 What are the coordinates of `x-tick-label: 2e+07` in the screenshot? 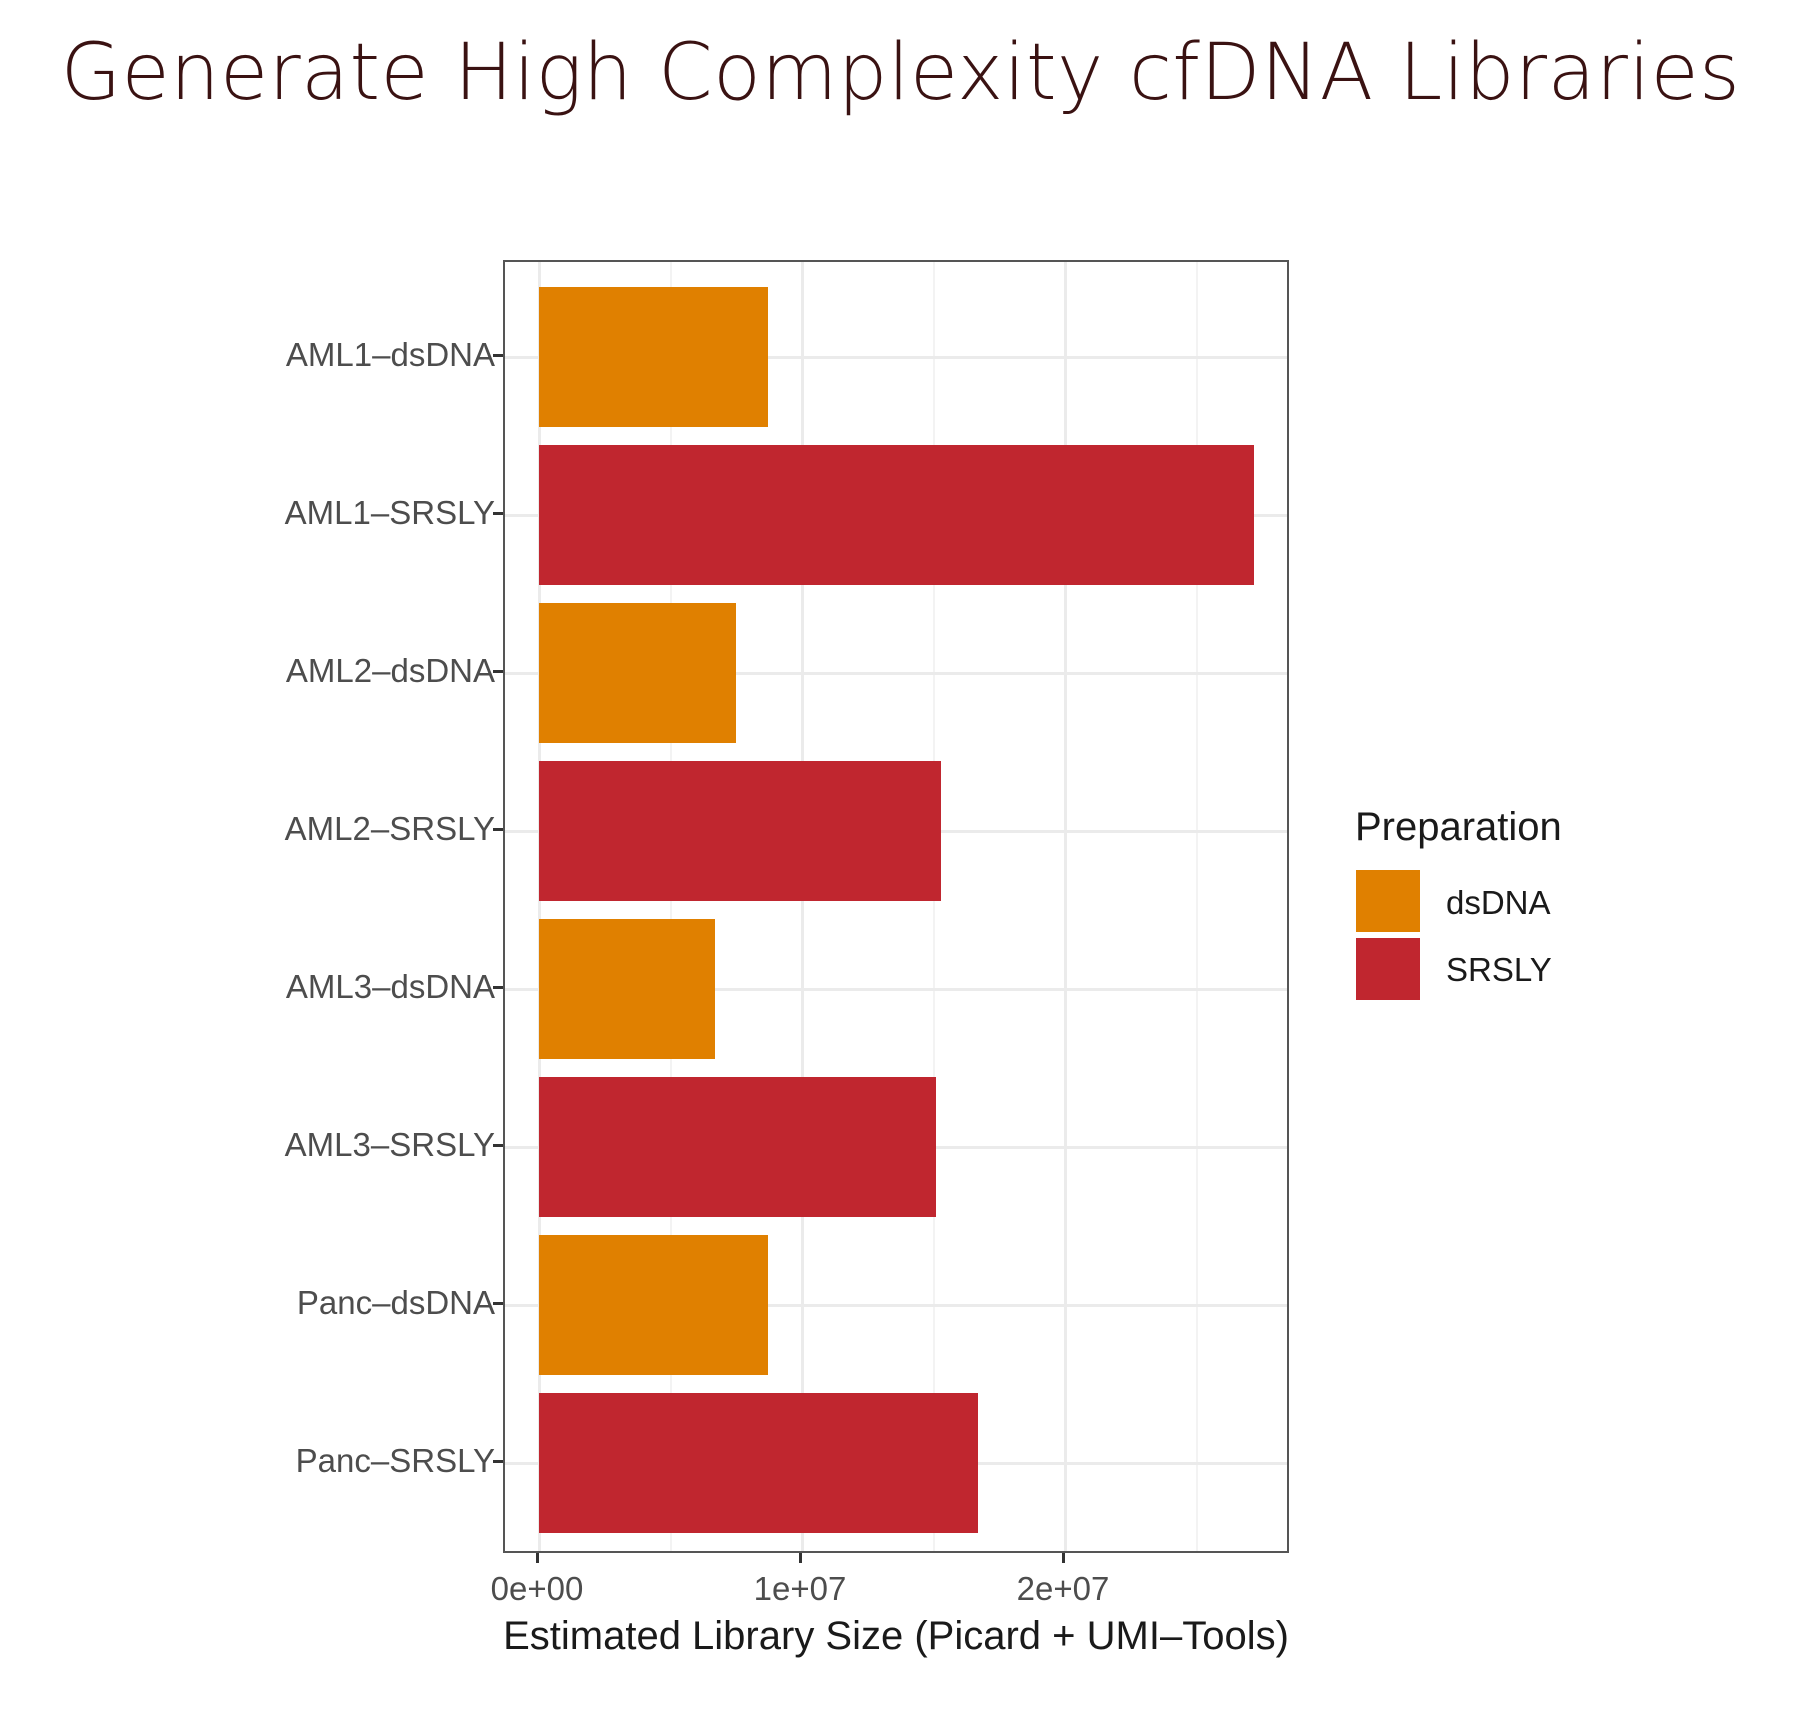 It's located at (1063, 1588).